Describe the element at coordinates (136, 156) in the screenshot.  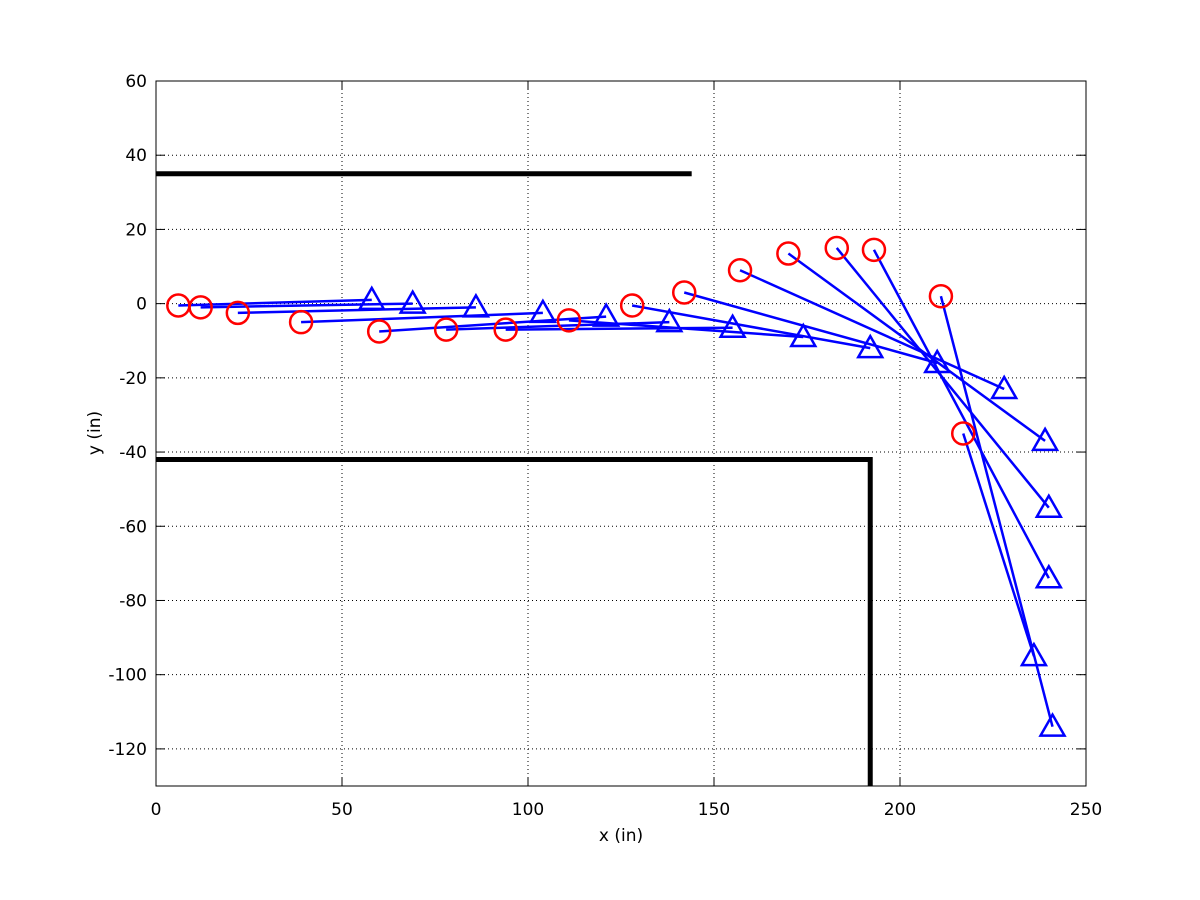
I see `y-tick-label: 40` at that location.